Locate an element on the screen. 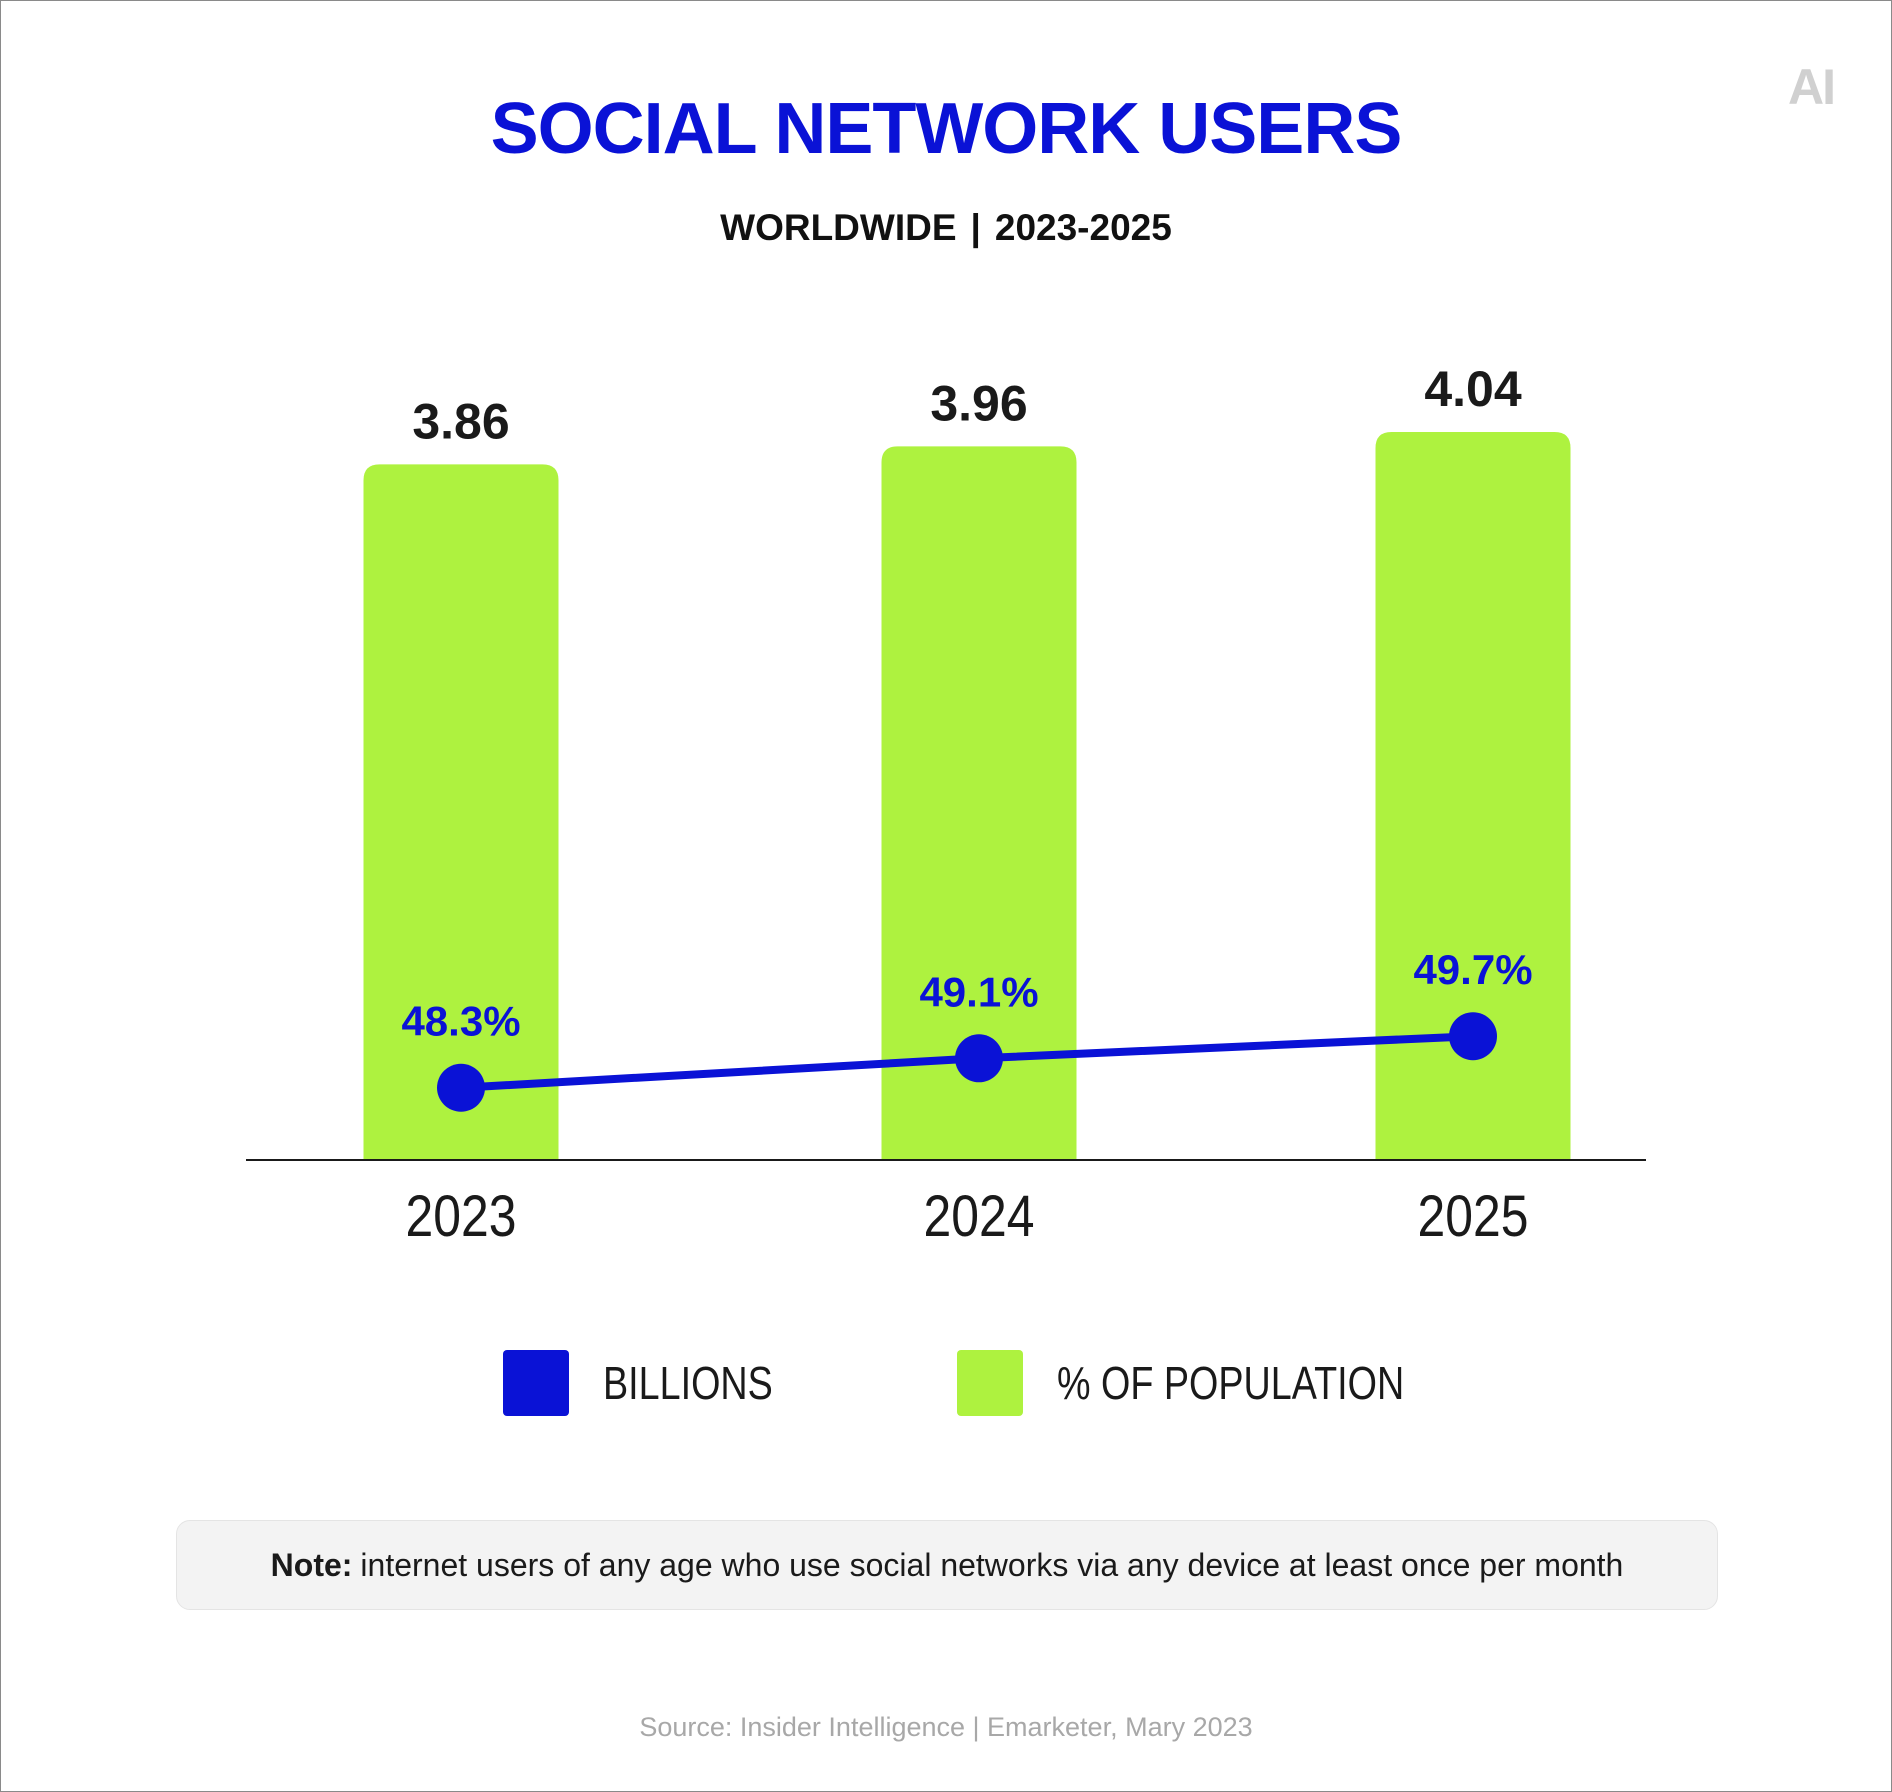  population-point-2023 is located at coordinates (461, 1087).